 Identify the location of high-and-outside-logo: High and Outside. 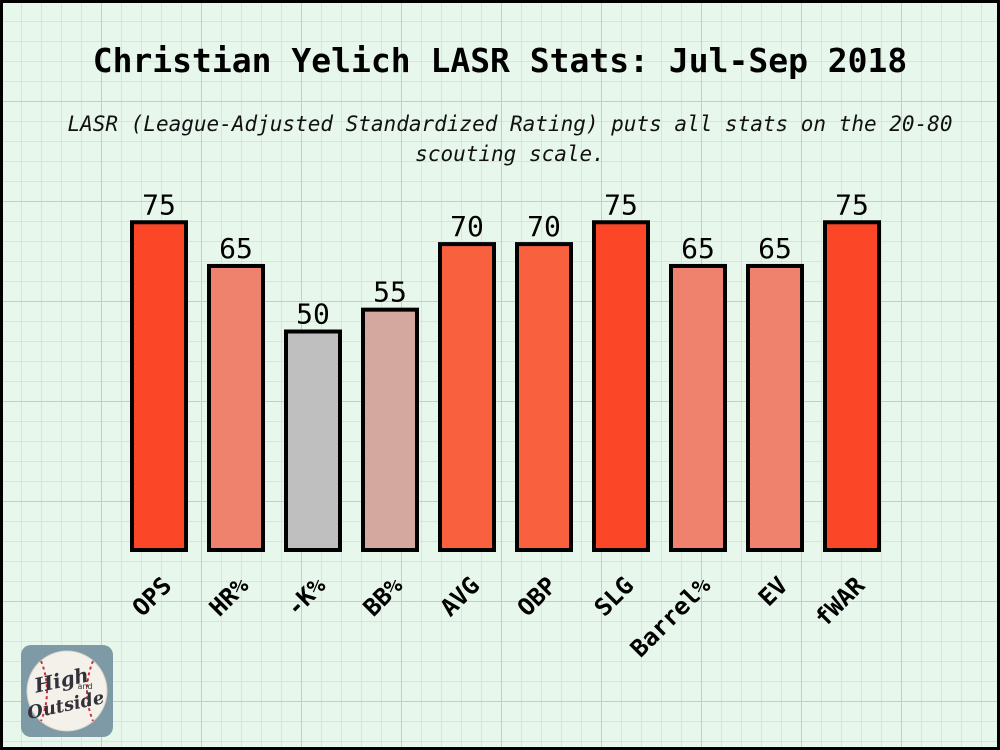
(67, 691).